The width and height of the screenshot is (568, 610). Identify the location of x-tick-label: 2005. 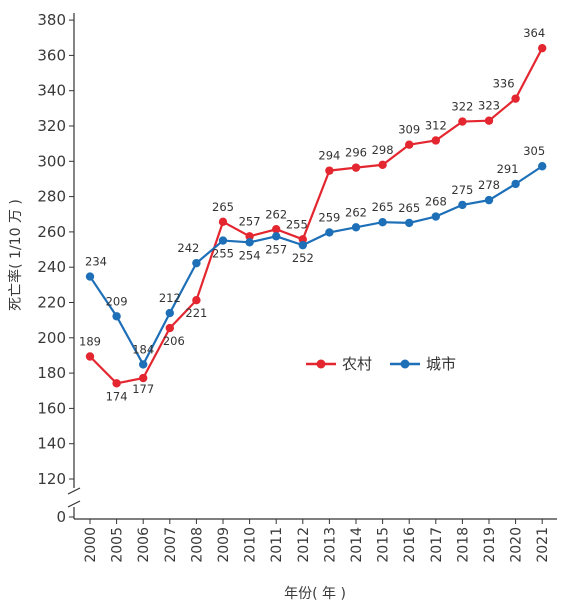
(118, 545).